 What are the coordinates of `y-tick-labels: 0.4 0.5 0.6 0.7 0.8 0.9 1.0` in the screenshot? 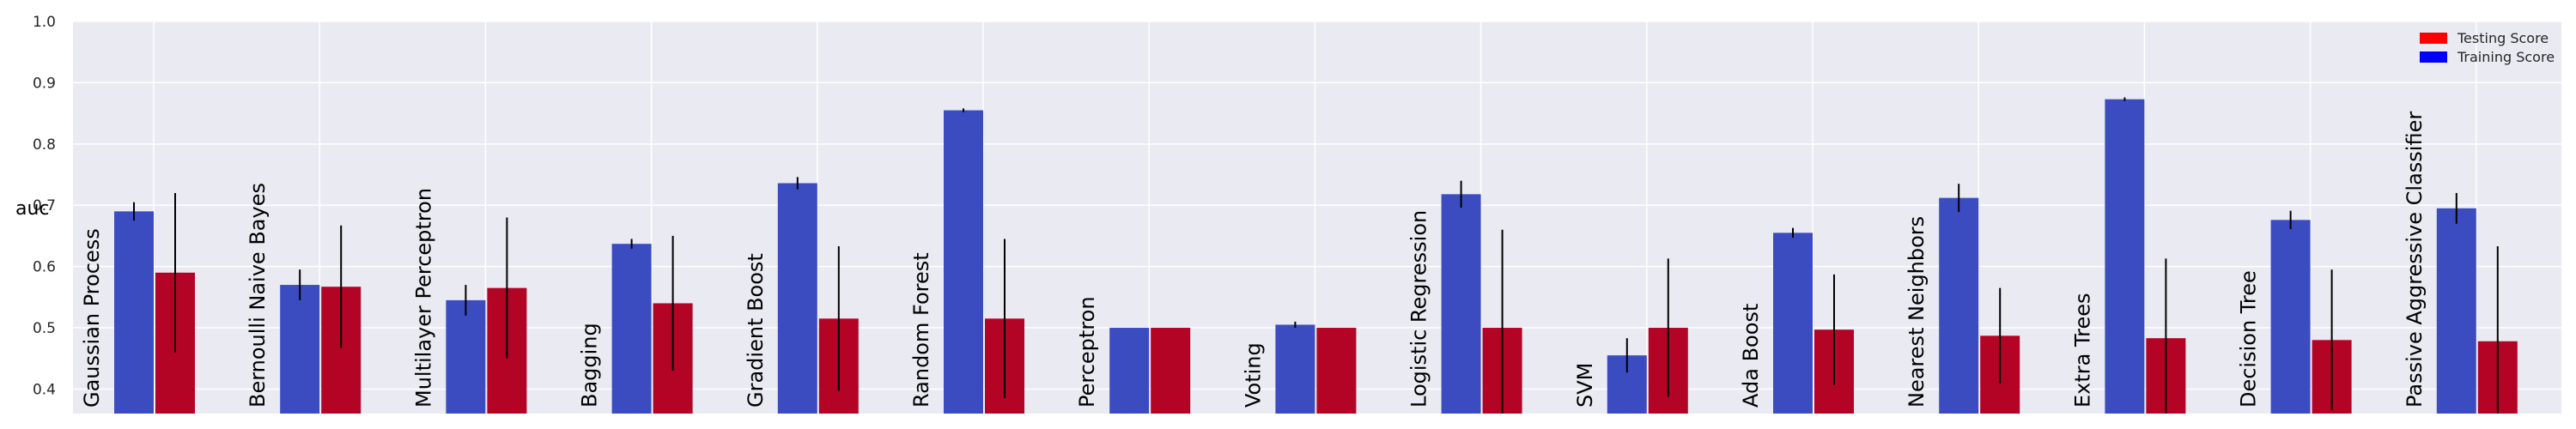 It's located at (44, 206).